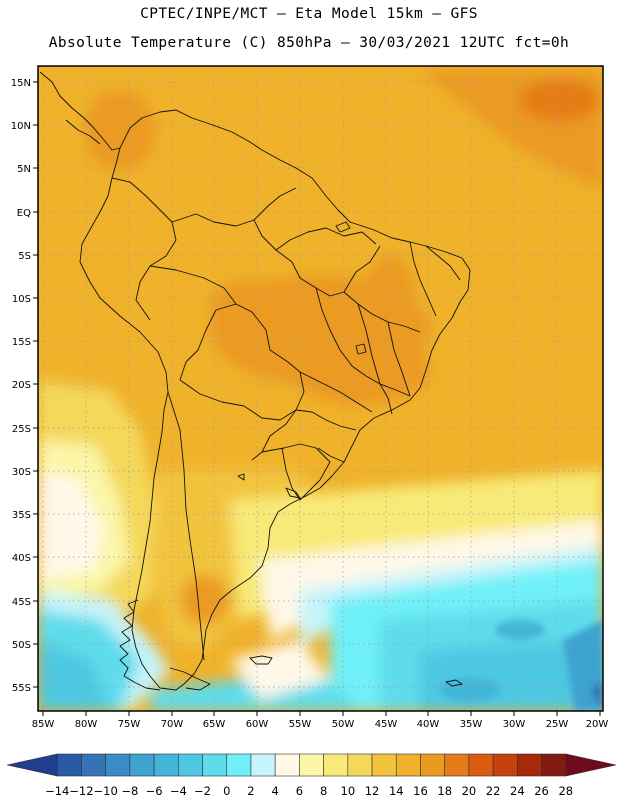 This screenshot has height=800, width=618. Describe the element at coordinates (24, 256) in the screenshot. I see `lat-label: 5S` at that location.